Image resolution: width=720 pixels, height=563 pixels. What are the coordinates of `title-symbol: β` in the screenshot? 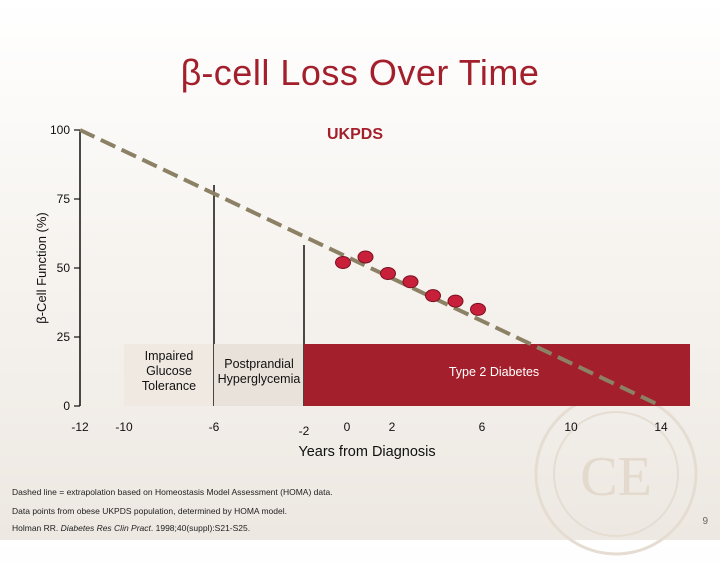 It's located at (191, 72).